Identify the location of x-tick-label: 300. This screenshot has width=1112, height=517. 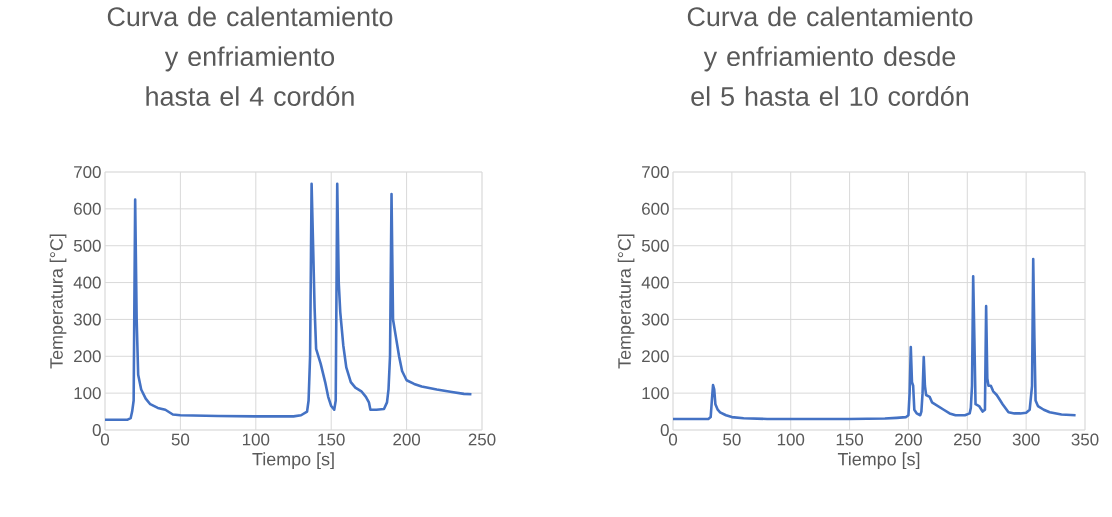
(1026, 439).